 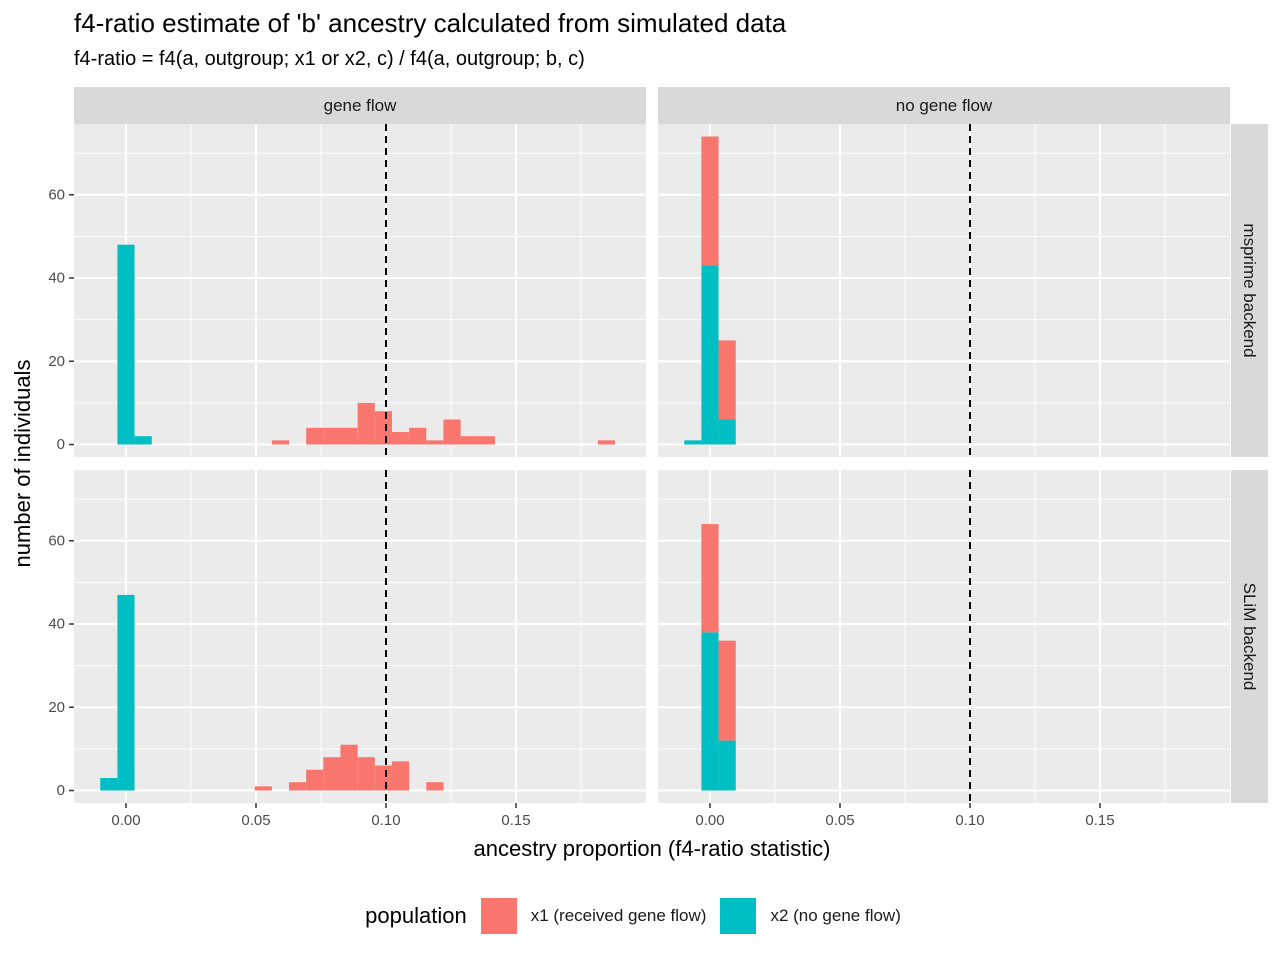 What do you see at coordinates (22, 464) in the screenshot?
I see `y-axis-title: number of individuals` at bounding box center [22, 464].